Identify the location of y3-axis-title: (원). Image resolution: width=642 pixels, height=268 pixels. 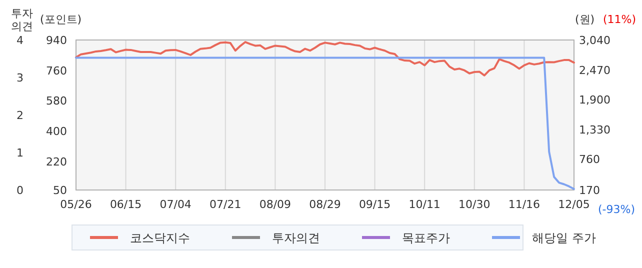
(585, 19).